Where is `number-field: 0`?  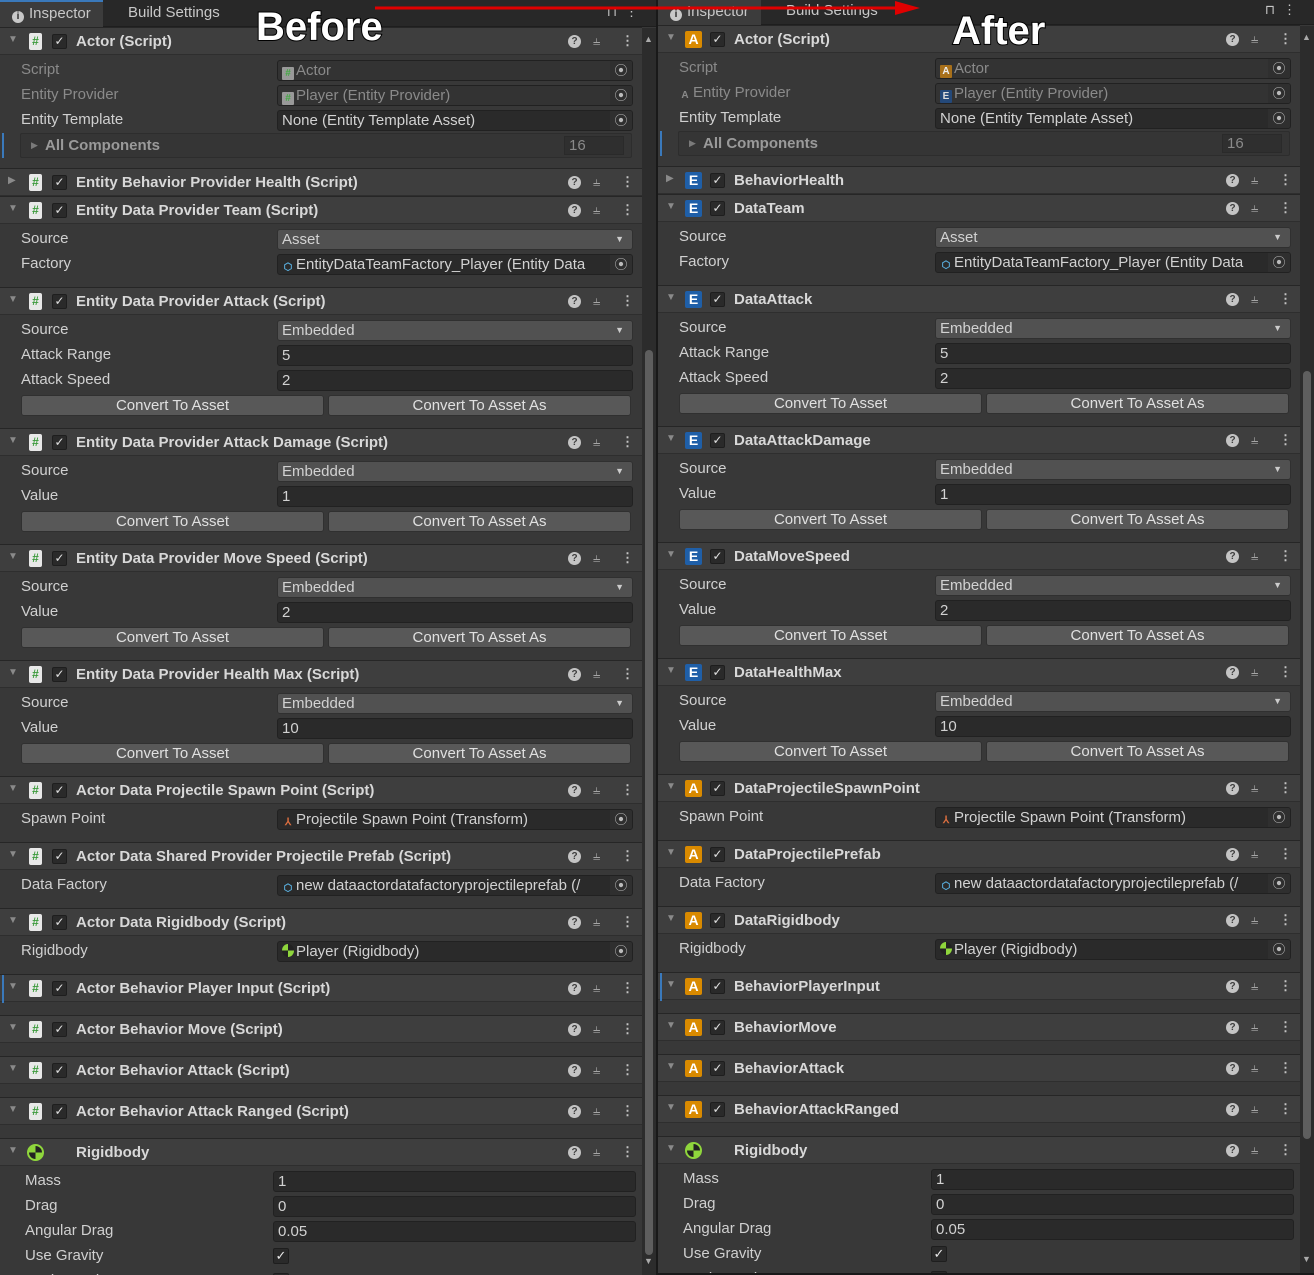
number-field: 0 is located at coordinates (454, 1206).